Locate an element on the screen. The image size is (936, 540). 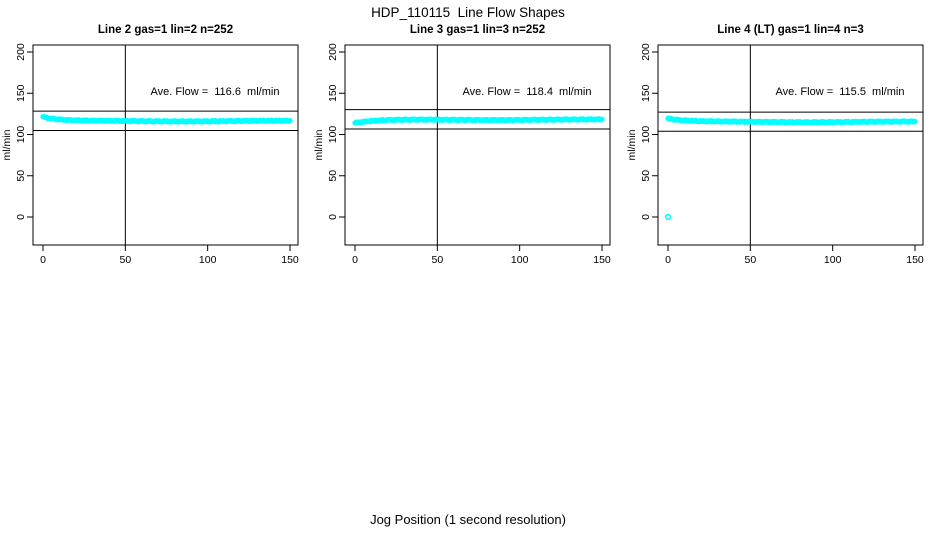
x-axis-label: Jog Position (1 second resolution) is located at coordinates (468, 519).